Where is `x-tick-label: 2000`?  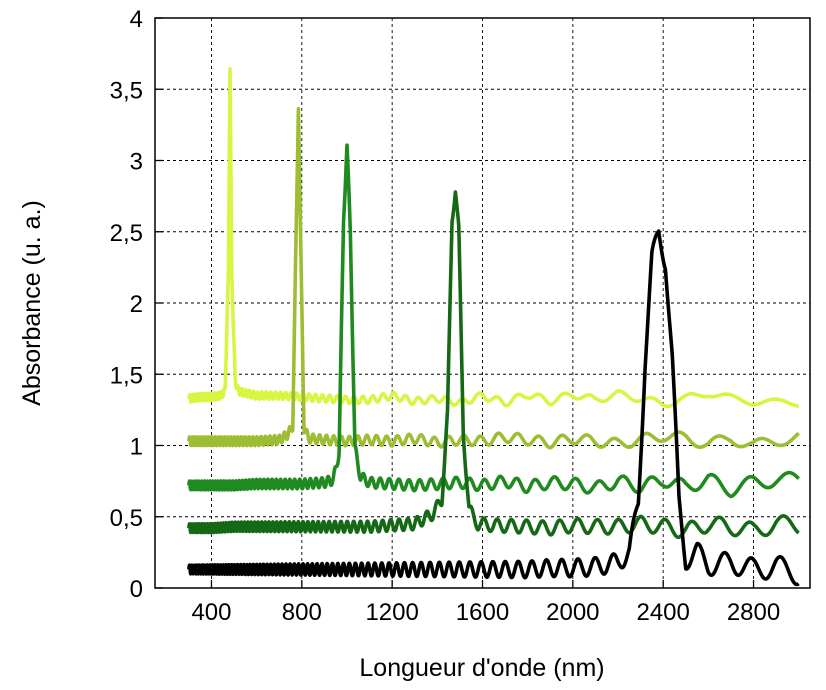 x-tick-label: 2000 is located at coordinates (572, 612).